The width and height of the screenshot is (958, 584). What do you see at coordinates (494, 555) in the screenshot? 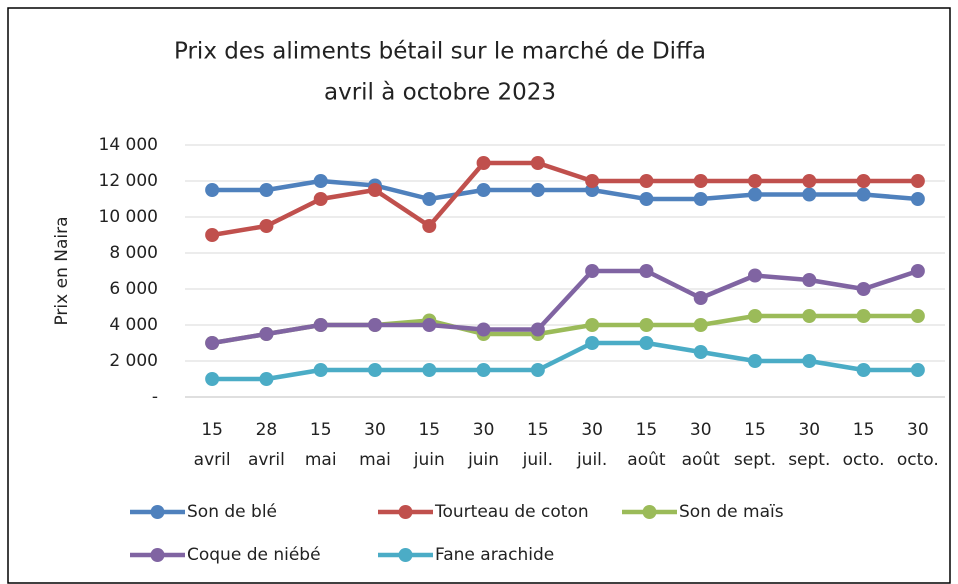
I see `legend-label: Fane arachide` at bounding box center [494, 555].